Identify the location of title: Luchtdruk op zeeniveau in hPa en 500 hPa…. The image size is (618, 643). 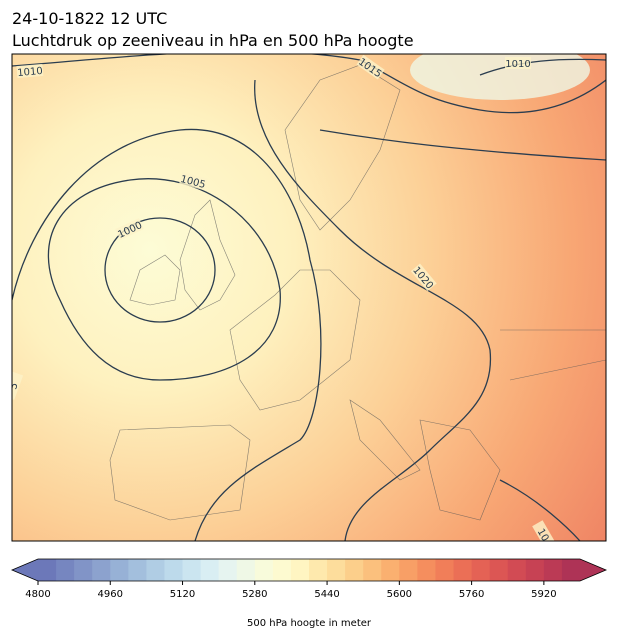
(213, 40).